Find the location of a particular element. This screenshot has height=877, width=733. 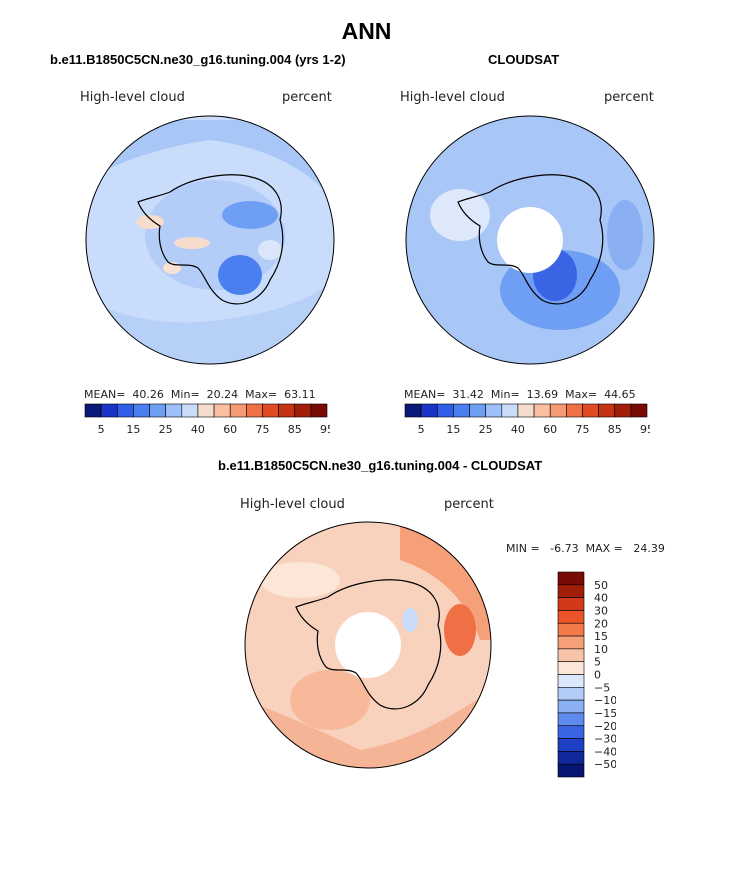

colorbar-tick-label: 30 is located at coordinates (601, 610).